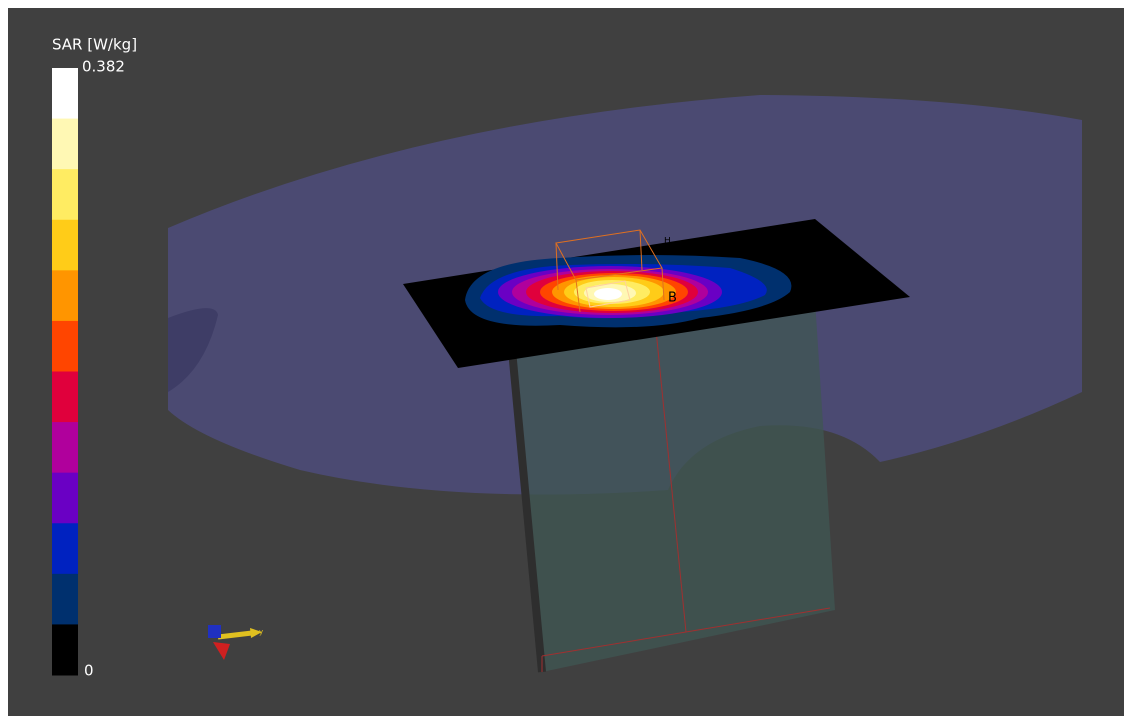 This screenshot has width=1124, height=724. Describe the element at coordinates (672, 298) in the screenshot. I see `scene-label: B` at that location.